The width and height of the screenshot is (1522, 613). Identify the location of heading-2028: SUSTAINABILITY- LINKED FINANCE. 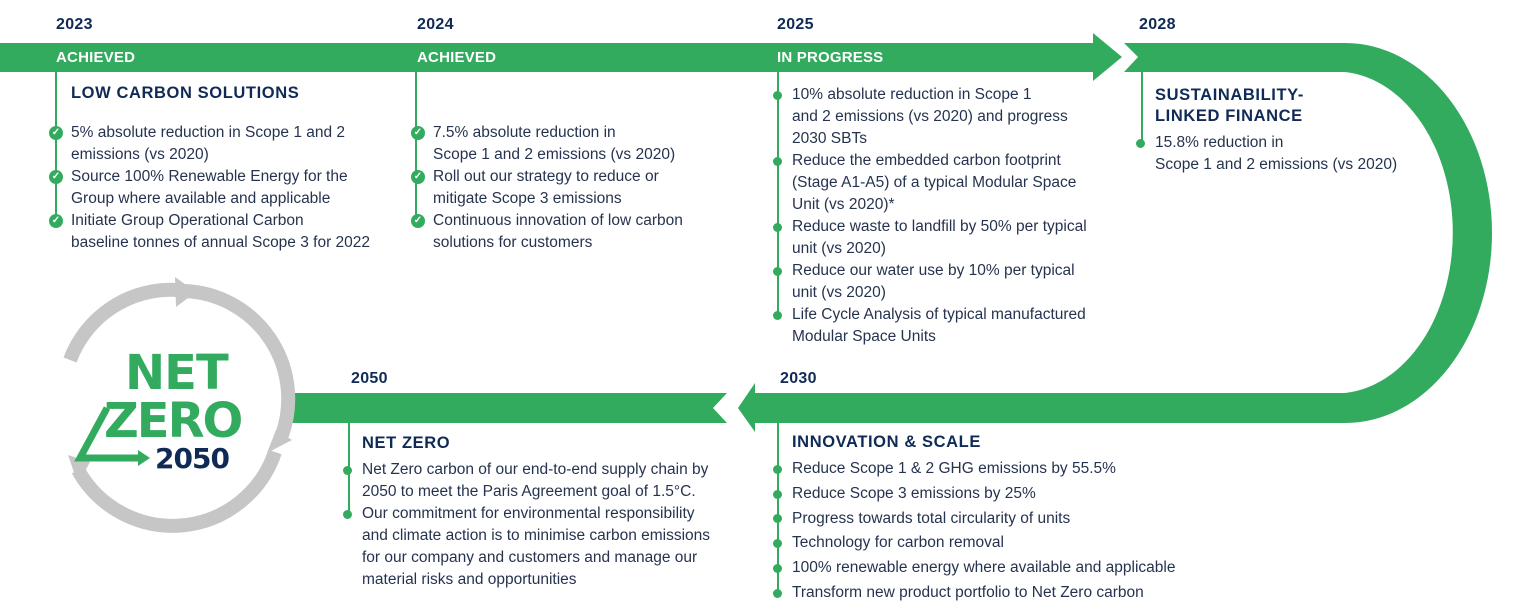
(1229, 106).